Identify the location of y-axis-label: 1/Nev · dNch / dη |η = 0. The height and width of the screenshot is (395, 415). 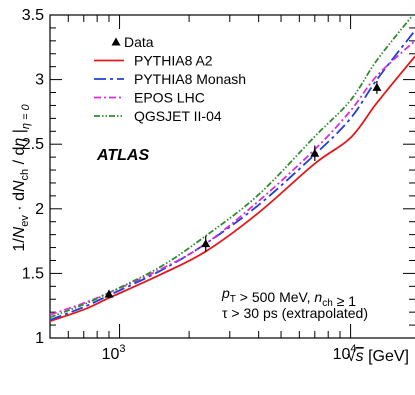
(21, 177).